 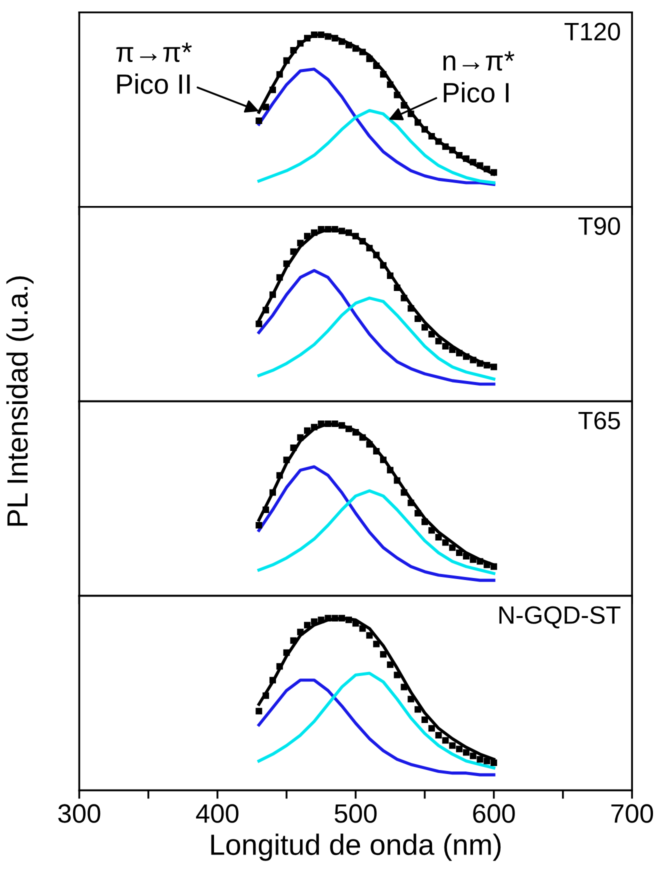 I want to click on y-axis-title: PL Intensidad (u.a.), so click(x=20, y=401).